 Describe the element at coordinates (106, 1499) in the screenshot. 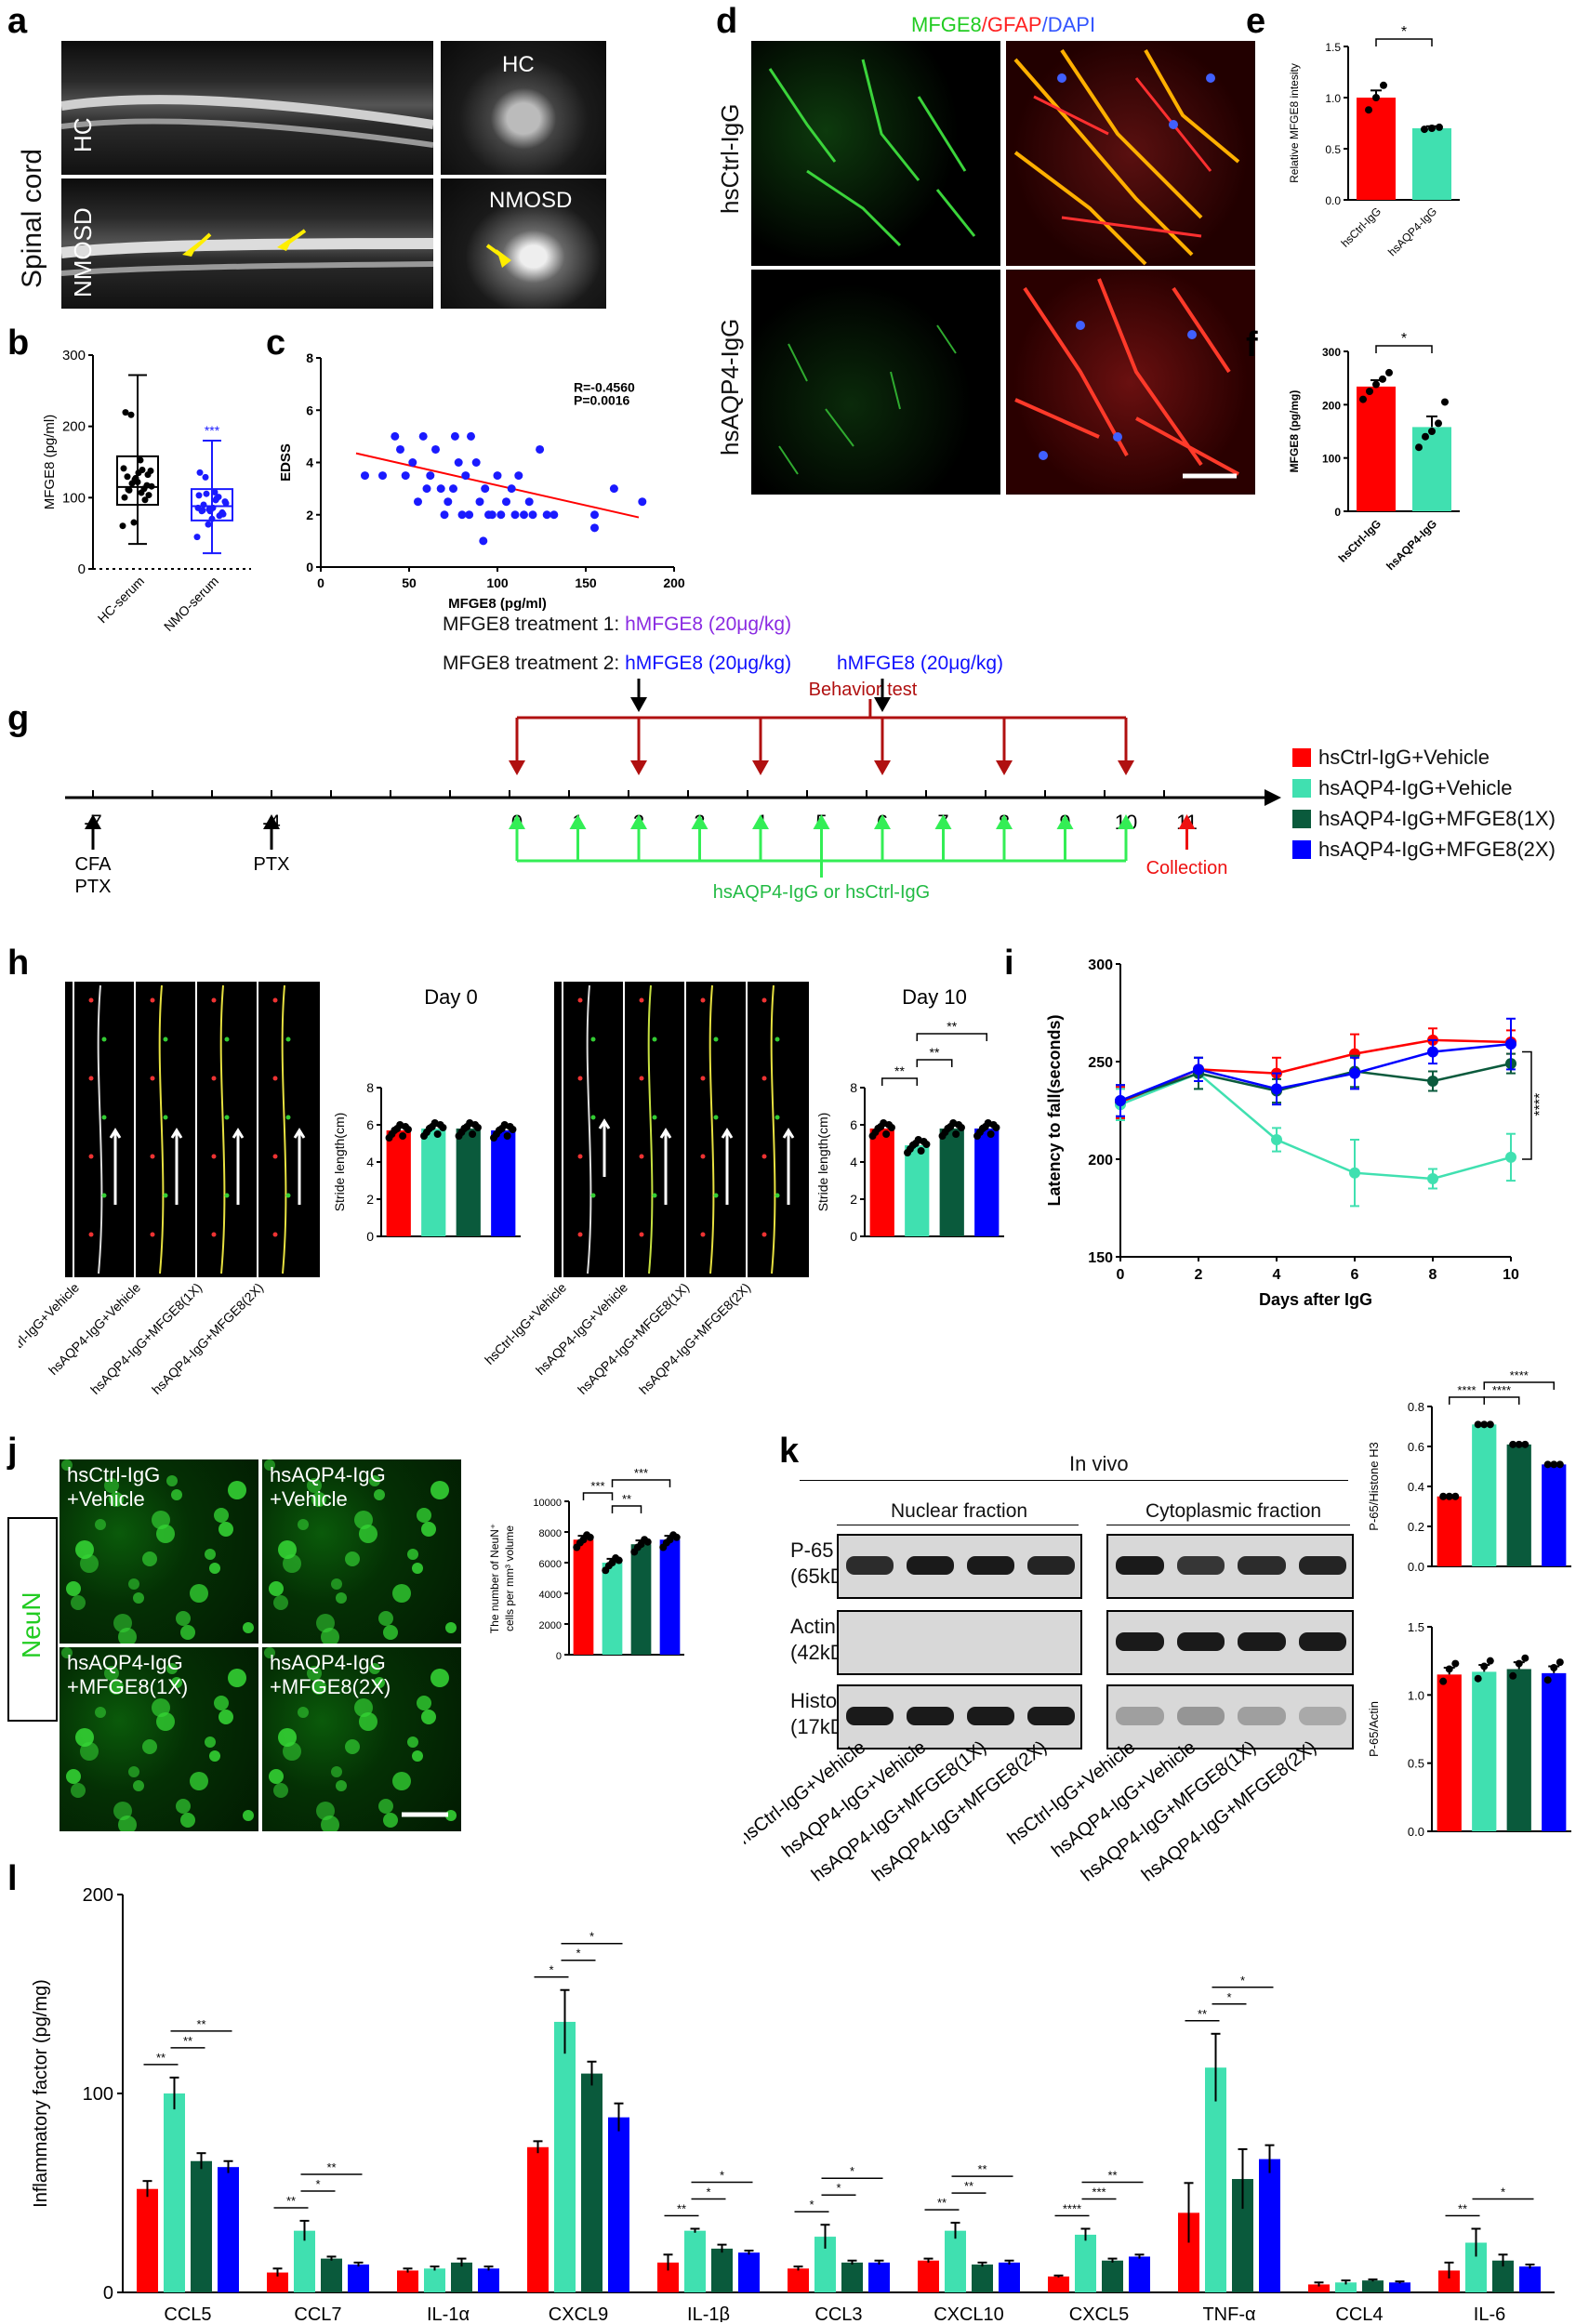

I see `neun-tile-label: +Vehicle` at that location.